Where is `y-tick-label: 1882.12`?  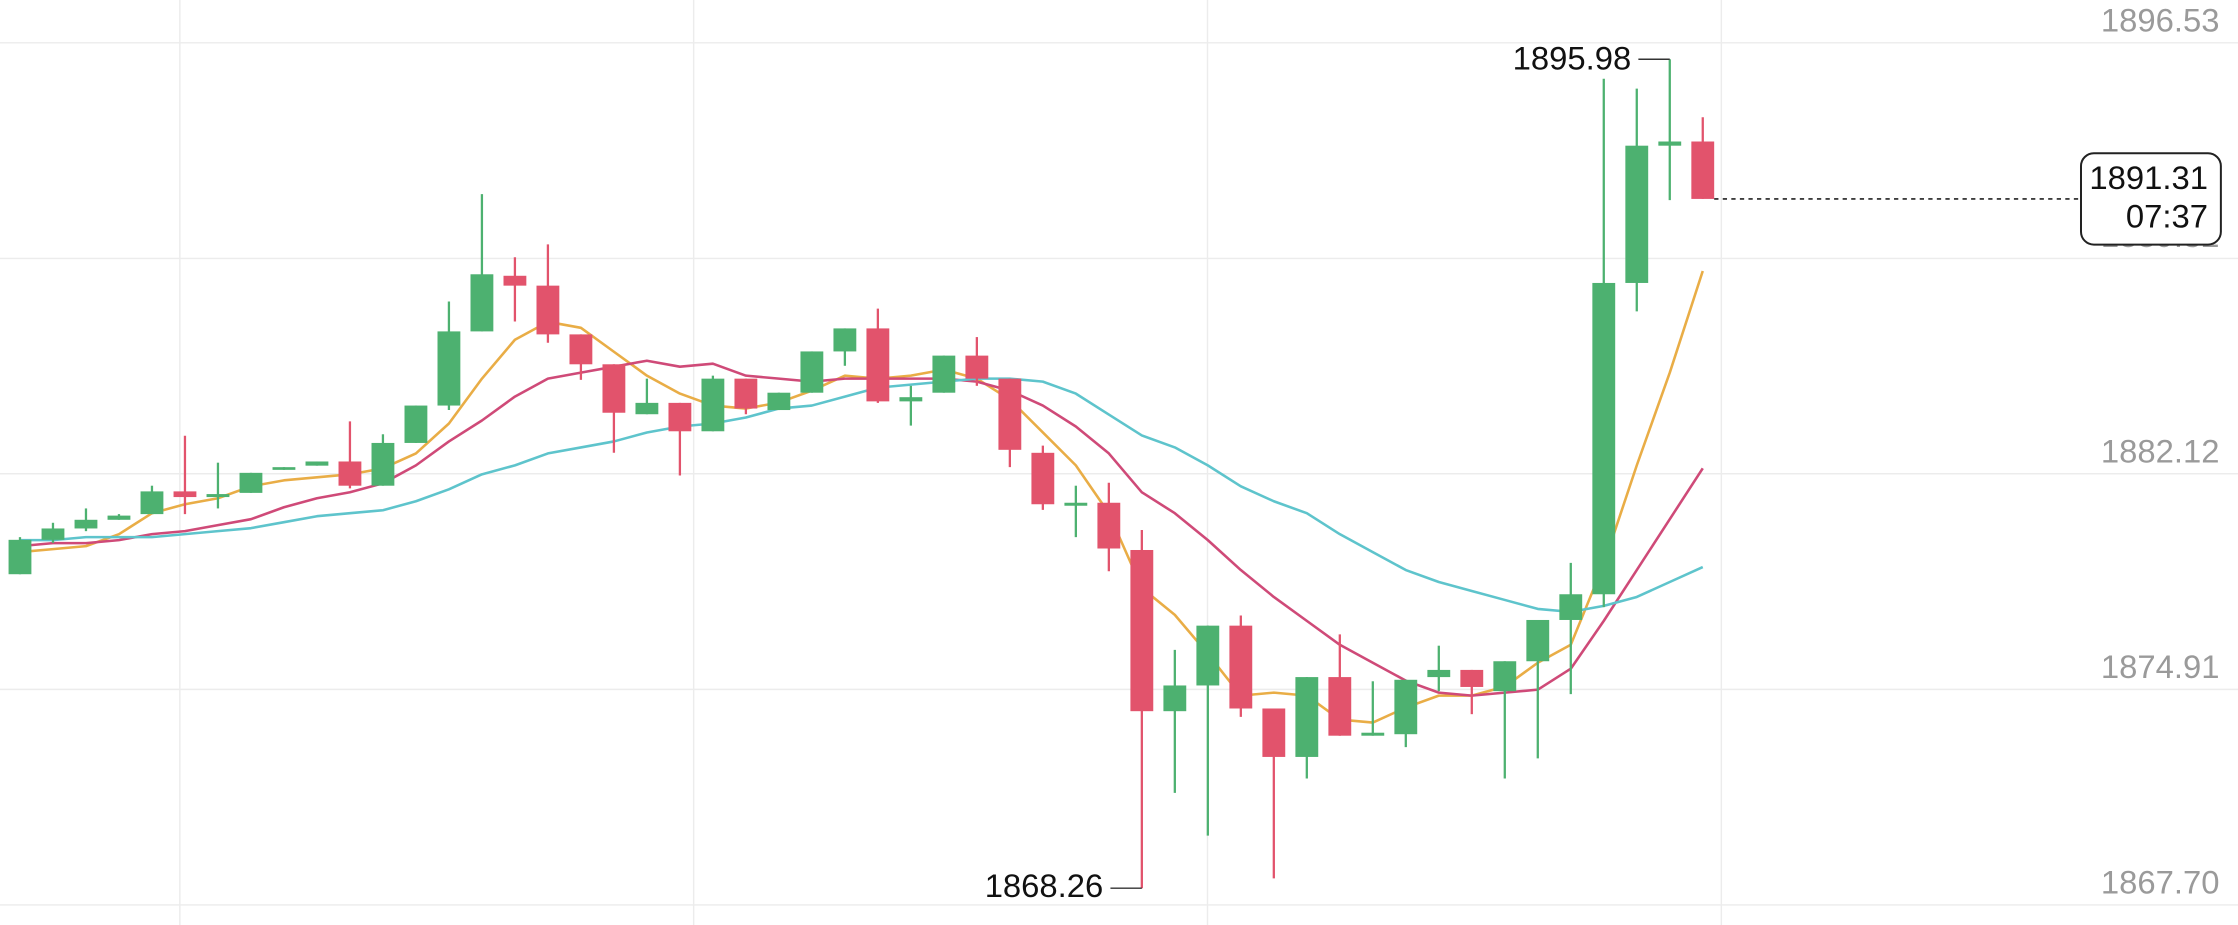 y-tick-label: 1882.12 is located at coordinates (2160, 450).